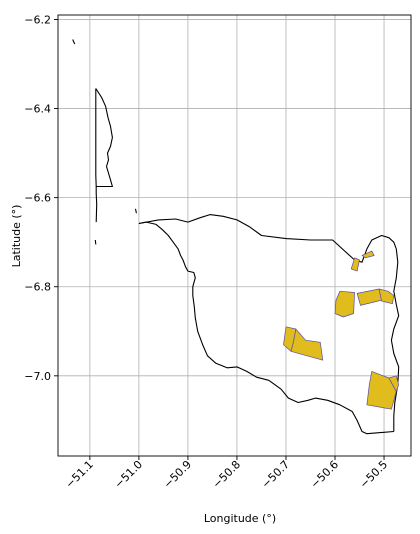 Image resolution: width=420 pixels, height=534 pixels. What do you see at coordinates (37, 19) in the screenshot?
I see `y-tick-label: −6.2` at bounding box center [37, 19].